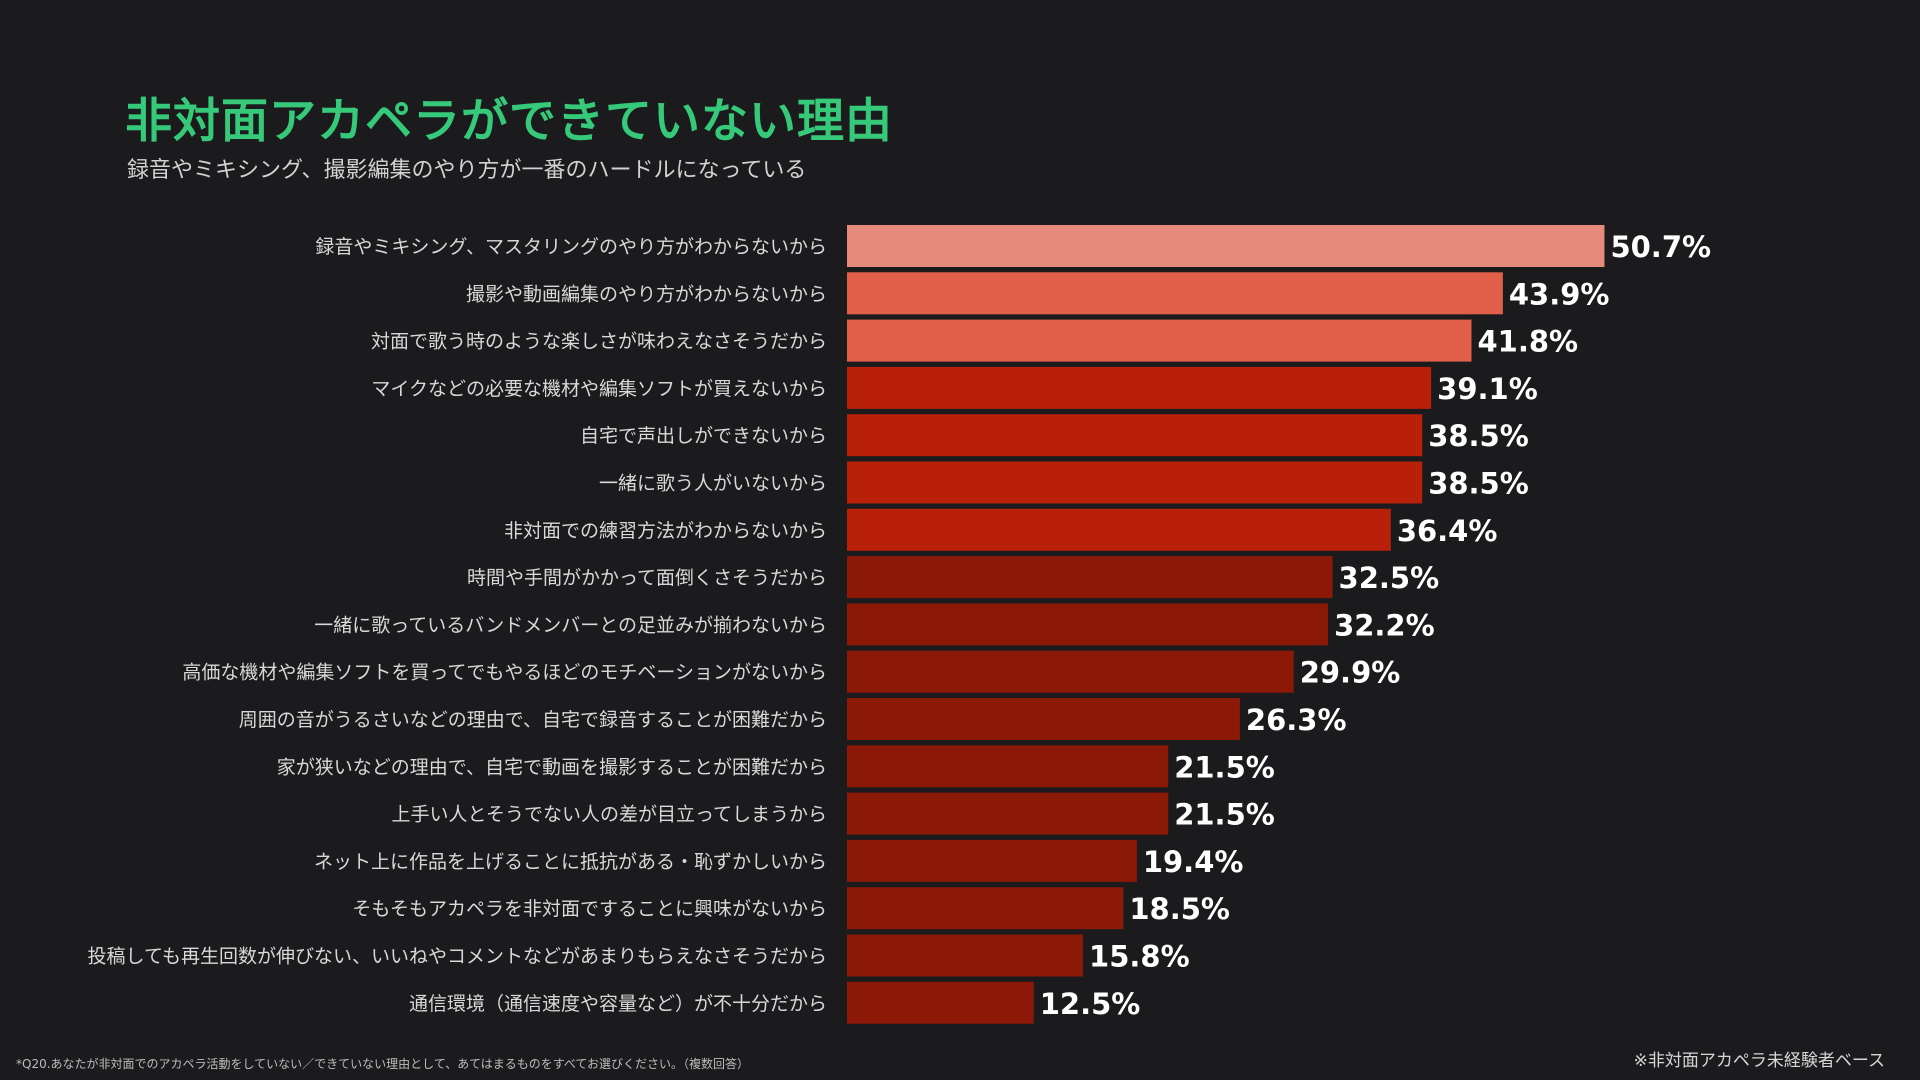 The height and width of the screenshot is (1080, 1920). Describe the element at coordinates (533, 720) in the screenshot. I see `category-label-11: 周囲の音がうるさいなどの理由で、自宅で録音することが困難だから` at that location.